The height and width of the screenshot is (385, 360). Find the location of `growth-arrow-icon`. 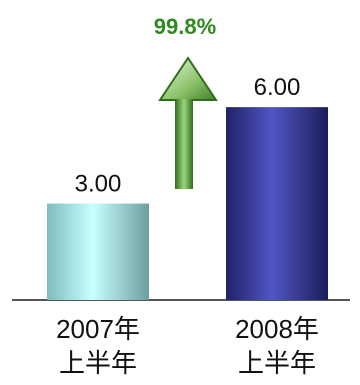

growth-arrow-icon is located at coordinates (188, 122).